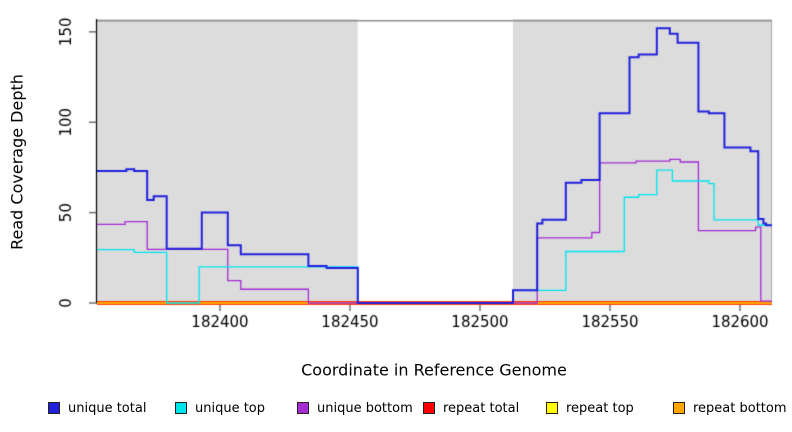 The image size is (792, 432). Describe the element at coordinates (54, 408) in the screenshot. I see `legend-swatch-unique-total` at that location.